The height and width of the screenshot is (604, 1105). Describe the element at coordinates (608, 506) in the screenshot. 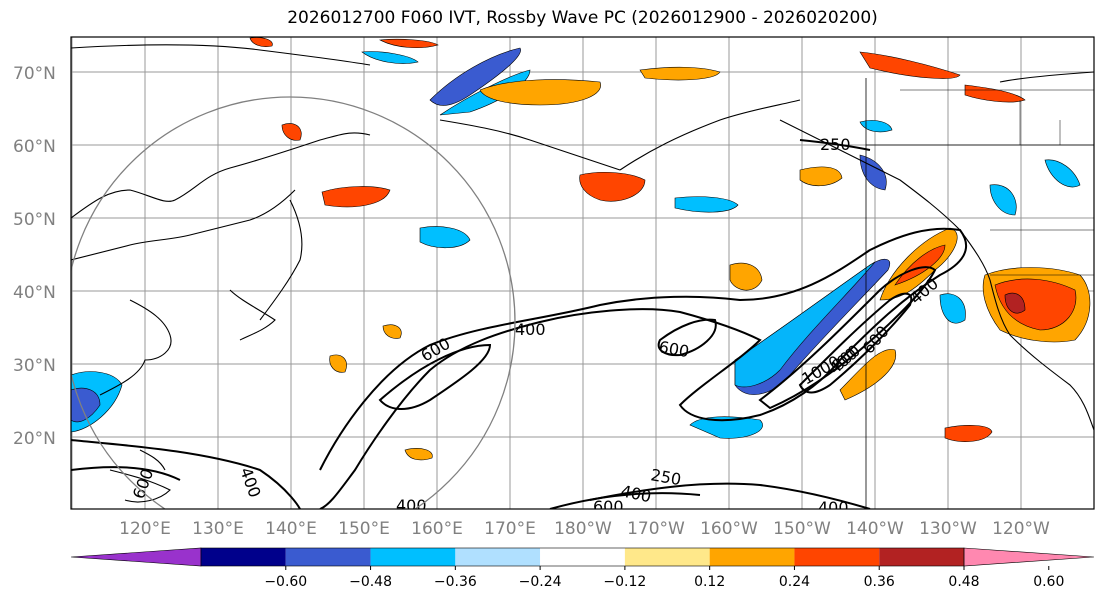

I see `contour-label: 600` at that location.